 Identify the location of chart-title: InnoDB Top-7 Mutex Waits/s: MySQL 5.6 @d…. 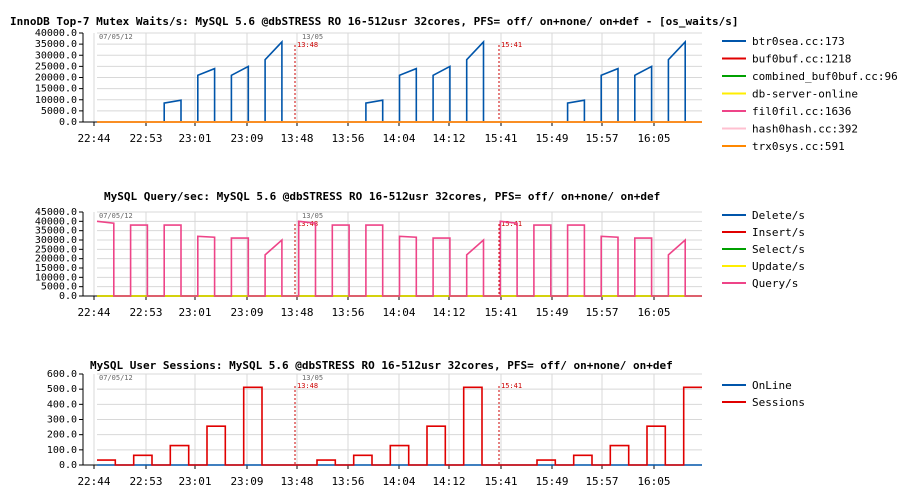
(374, 21).